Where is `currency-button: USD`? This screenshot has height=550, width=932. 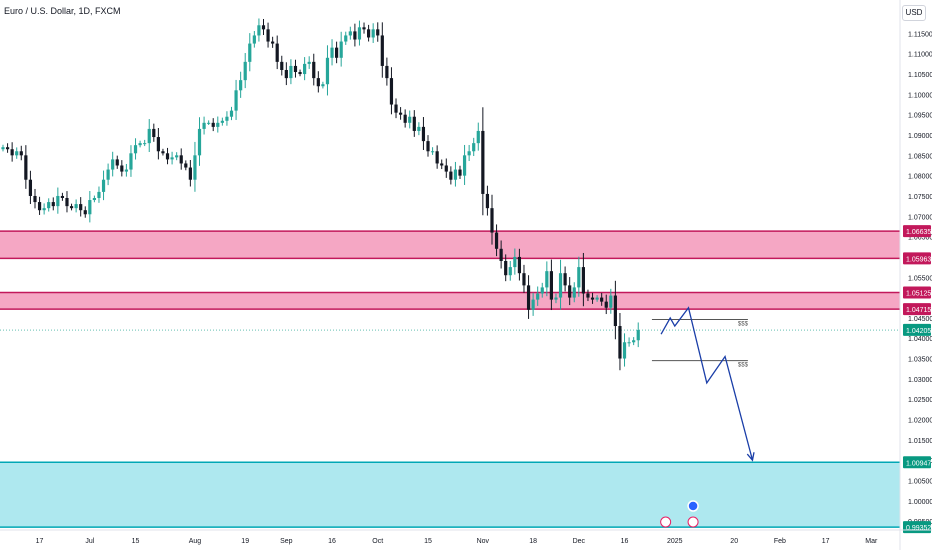
currency-button: USD is located at coordinates (914, 13).